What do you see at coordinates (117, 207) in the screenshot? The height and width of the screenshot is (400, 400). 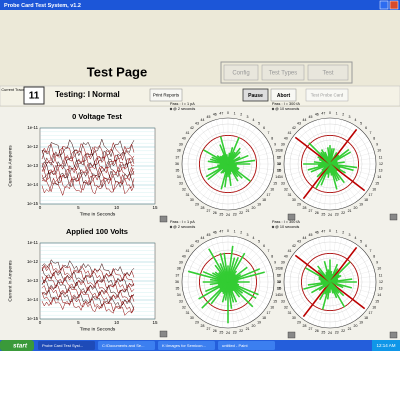 I see `x-tick-label: 10` at bounding box center [117, 207].